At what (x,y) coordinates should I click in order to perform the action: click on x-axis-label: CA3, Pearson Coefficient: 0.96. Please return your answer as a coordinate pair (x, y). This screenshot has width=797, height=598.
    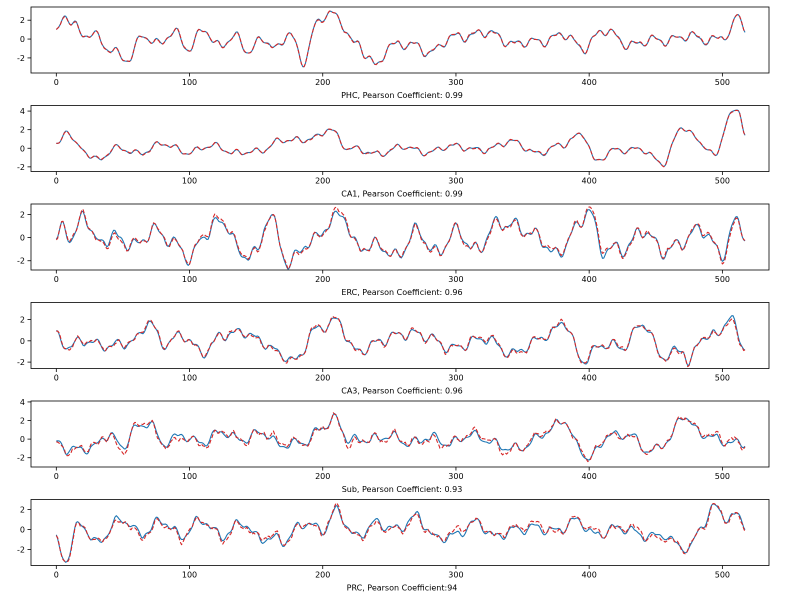
    Looking at the image, I should click on (402, 391).